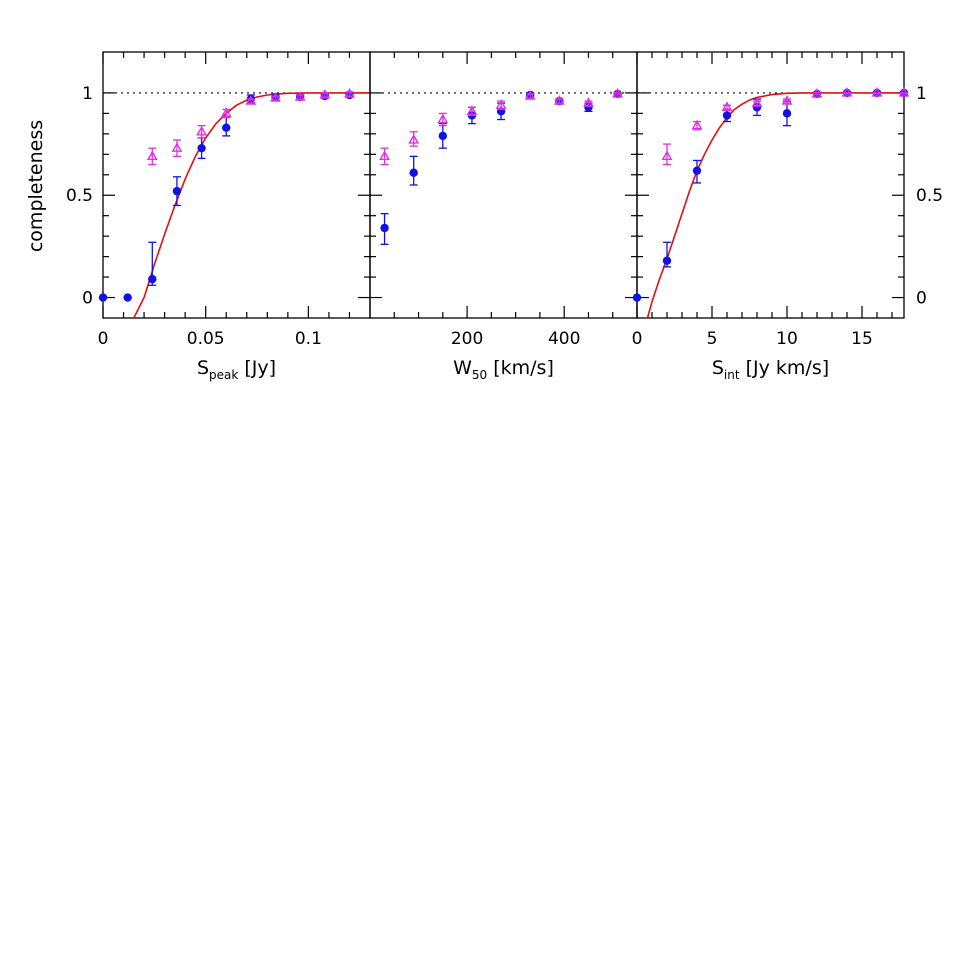  I want to click on x-axis-title: W50 [km/s], so click(503, 369).